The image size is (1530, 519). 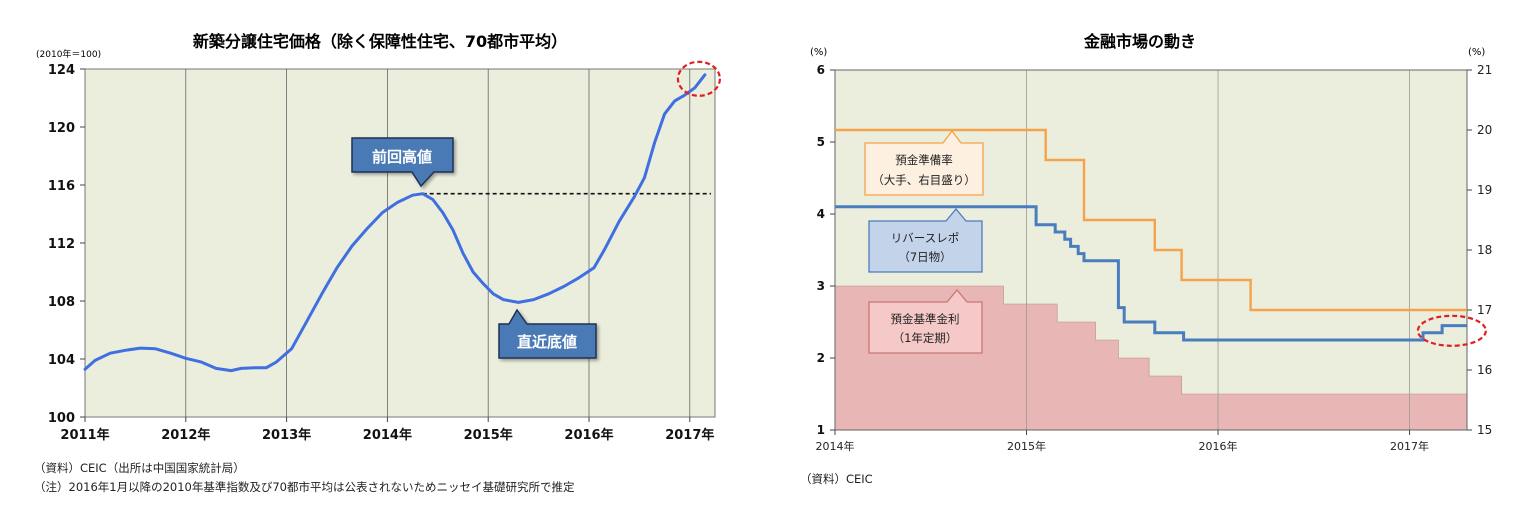 I want to click on left-x-tick-label: 2012年, so click(x=185, y=435).